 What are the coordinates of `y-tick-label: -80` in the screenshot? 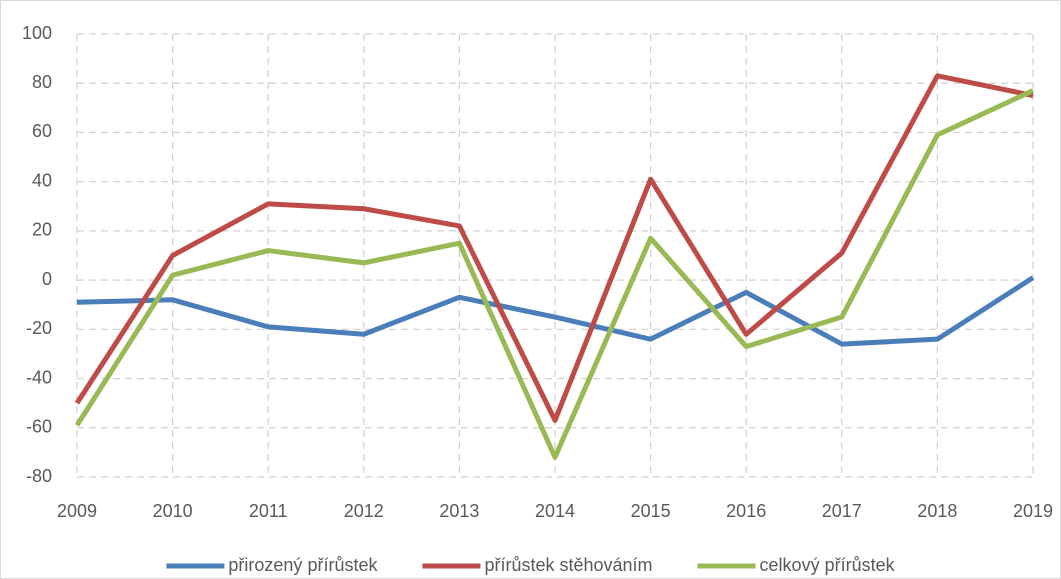 It's located at (39, 476).